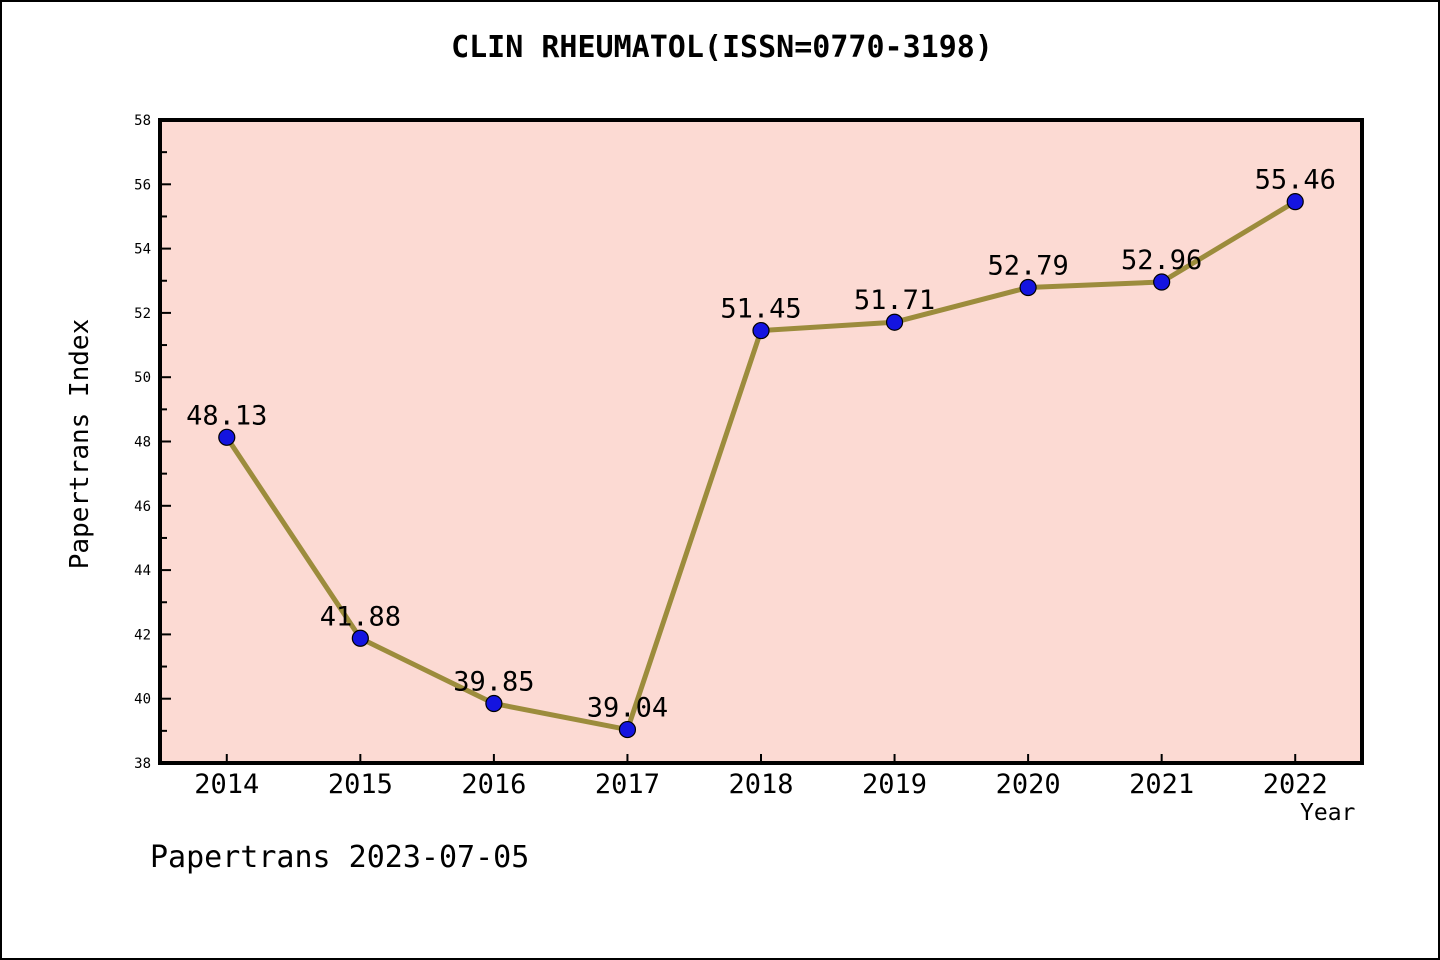  What do you see at coordinates (627, 708) in the screenshot?
I see `data-point-label: 39.04` at bounding box center [627, 708].